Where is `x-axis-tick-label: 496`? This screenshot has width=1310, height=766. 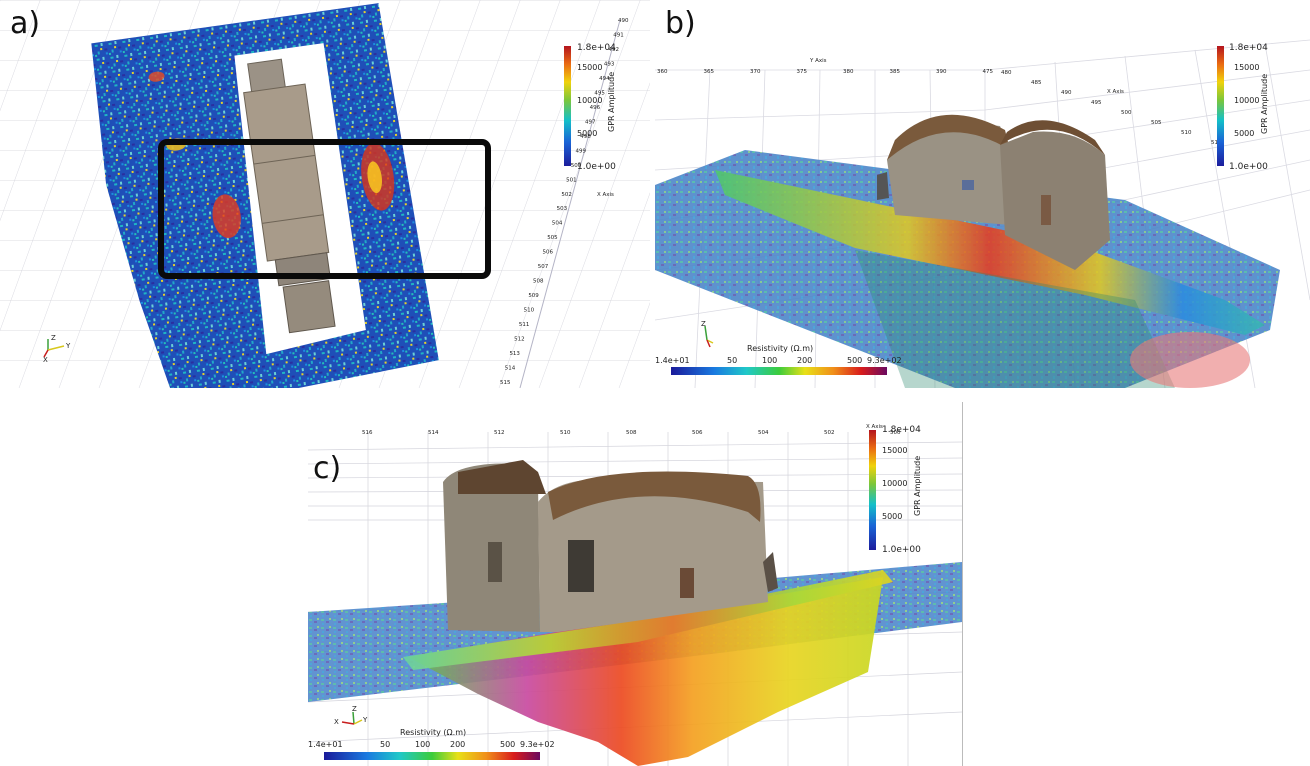 x-axis-tick-label: 496 is located at coordinates (595, 108).